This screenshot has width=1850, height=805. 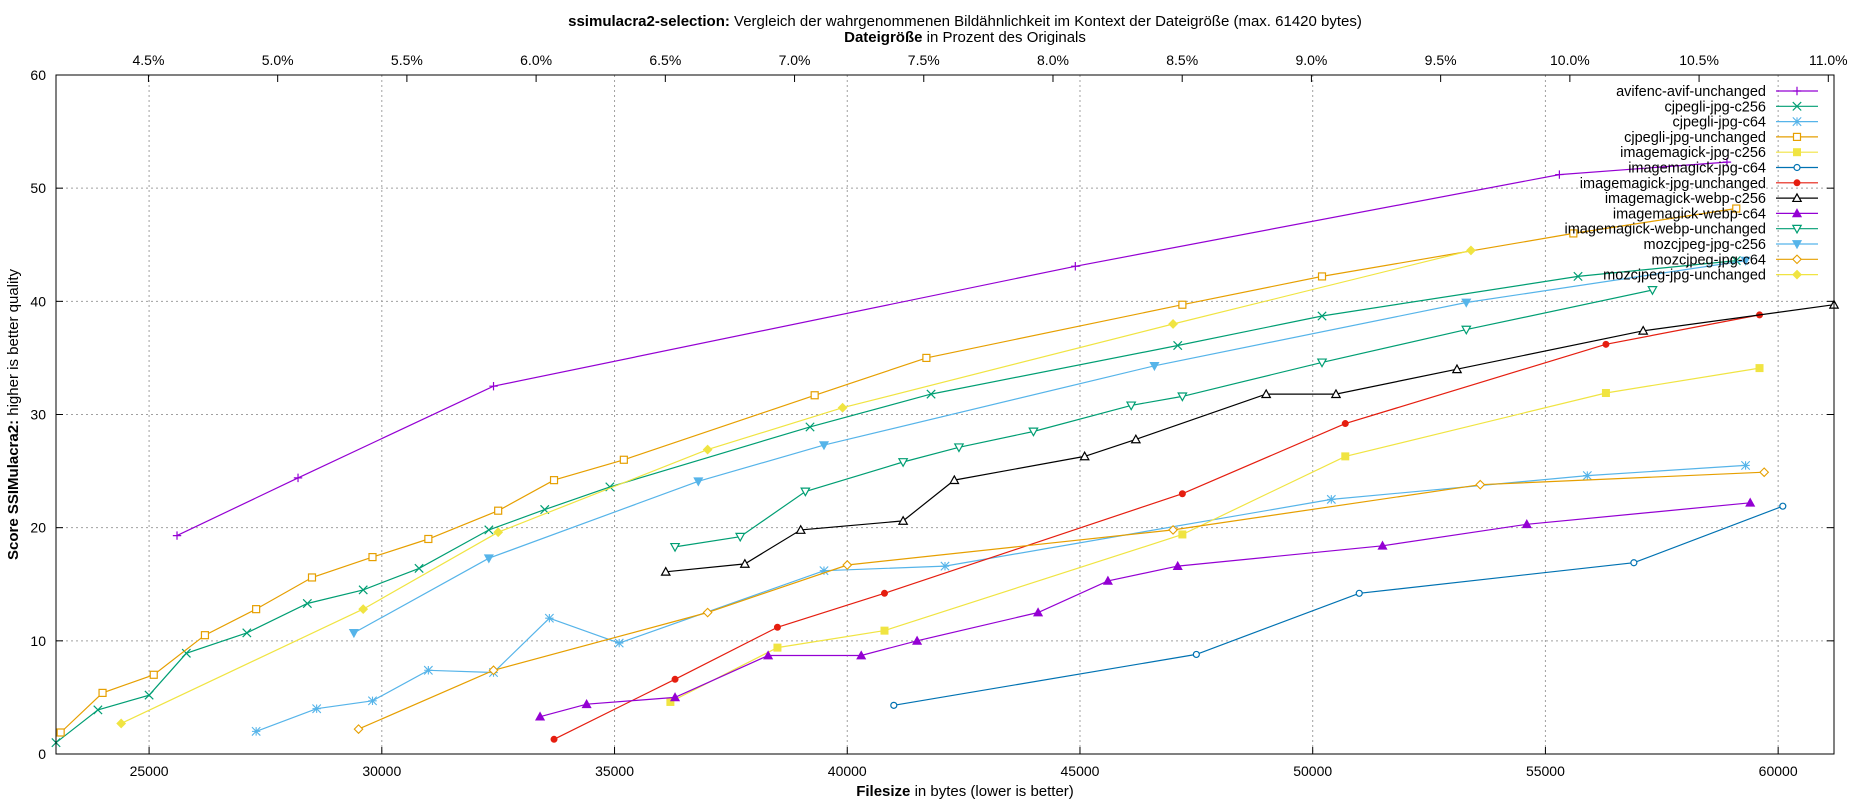 What do you see at coordinates (1778, 771) in the screenshot?
I see `x-tick-label: 60000` at bounding box center [1778, 771].